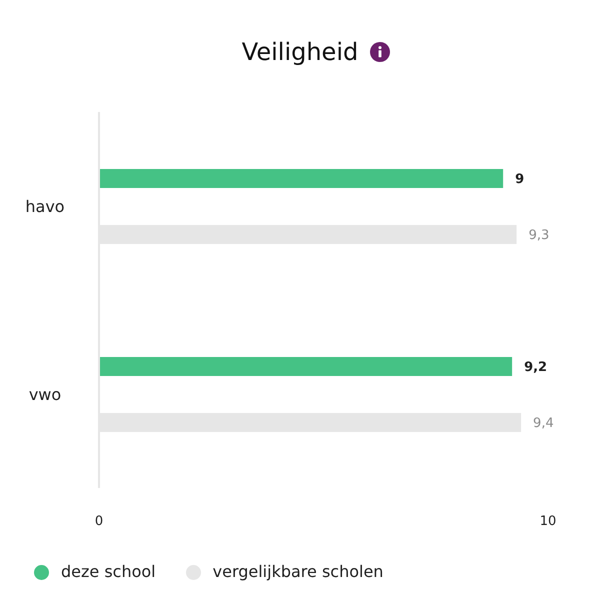 The image size is (602, 609). I want to click on legend-label: vergelijkbare scholen, so click(298, 571).